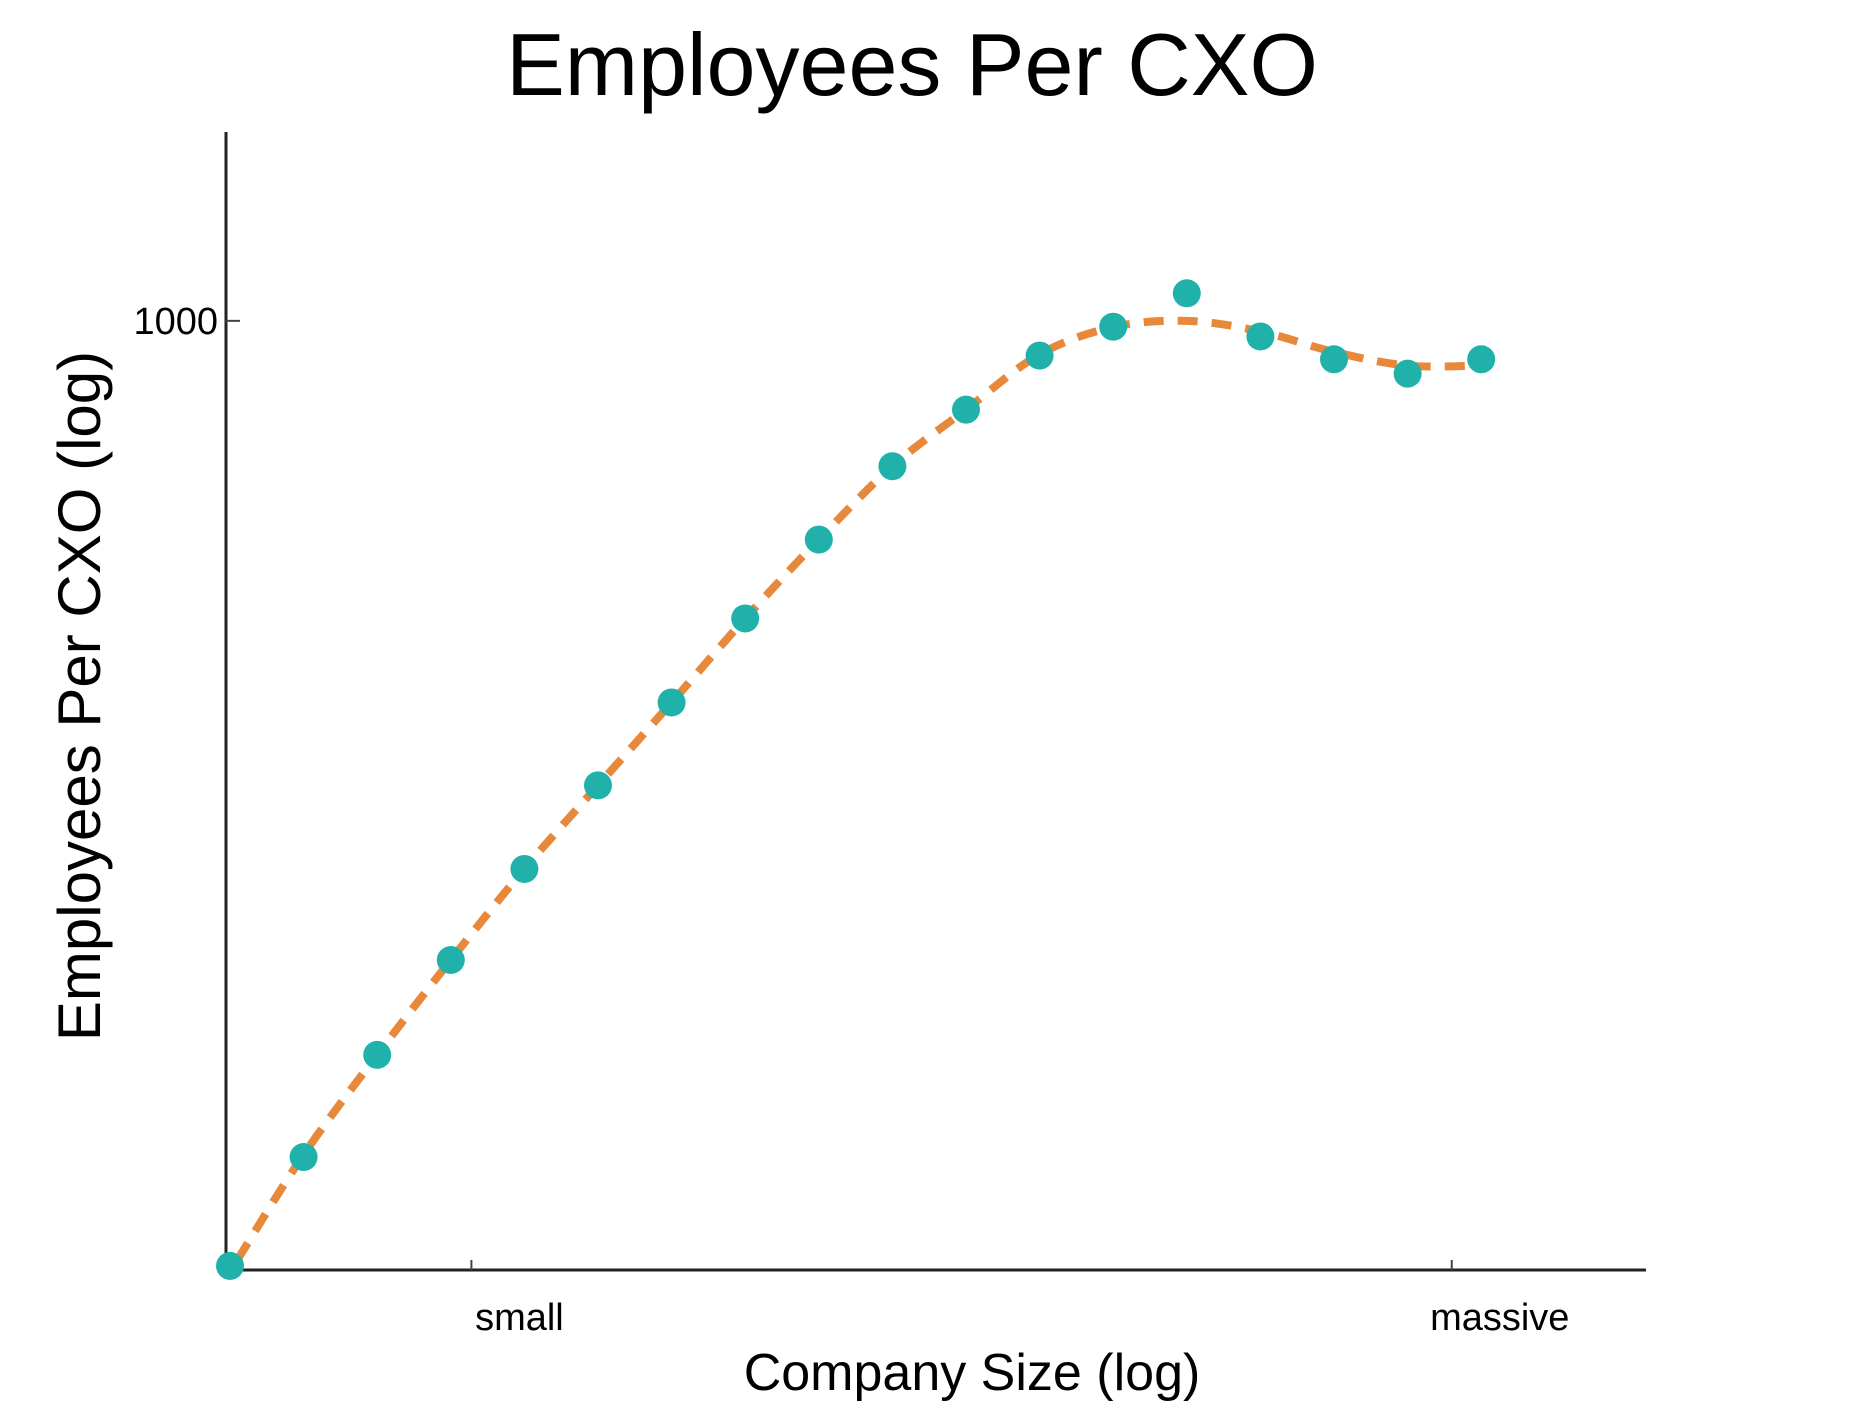 Image resolution: width=1872 pixels, height=1404 pixels. Describe the element at coordinates (1499, 1318) in the screenshot. I see `x-tick-label: massive` at that location.